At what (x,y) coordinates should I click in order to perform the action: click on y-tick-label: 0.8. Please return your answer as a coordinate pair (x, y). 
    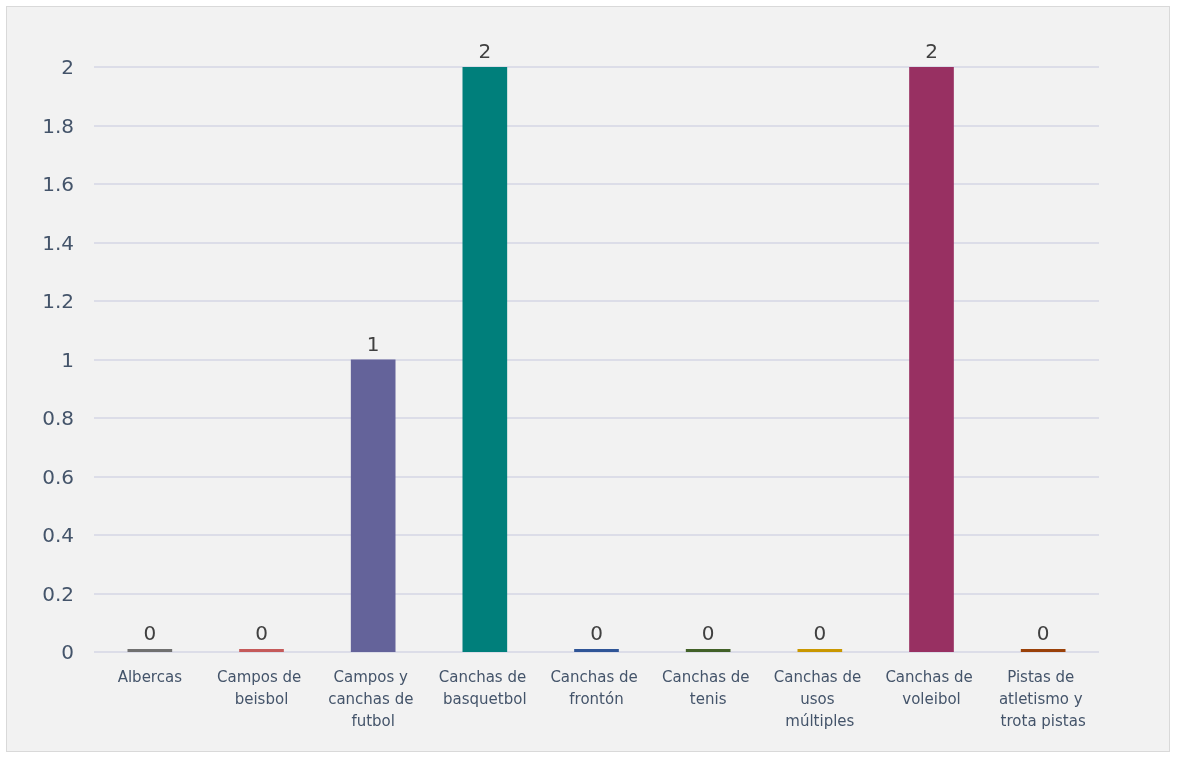
    Looking at the image, I should click on (58, 418).